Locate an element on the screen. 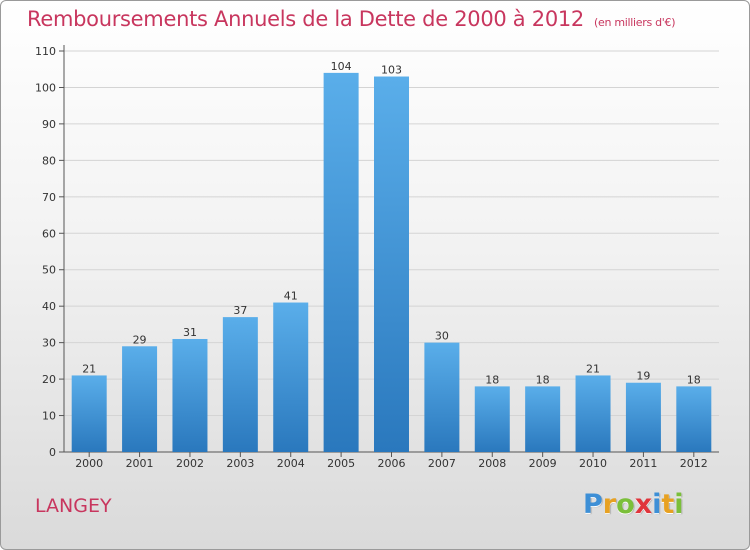 The image size is (750, 550). logo-letter: o is located at coordinates (625, 504).